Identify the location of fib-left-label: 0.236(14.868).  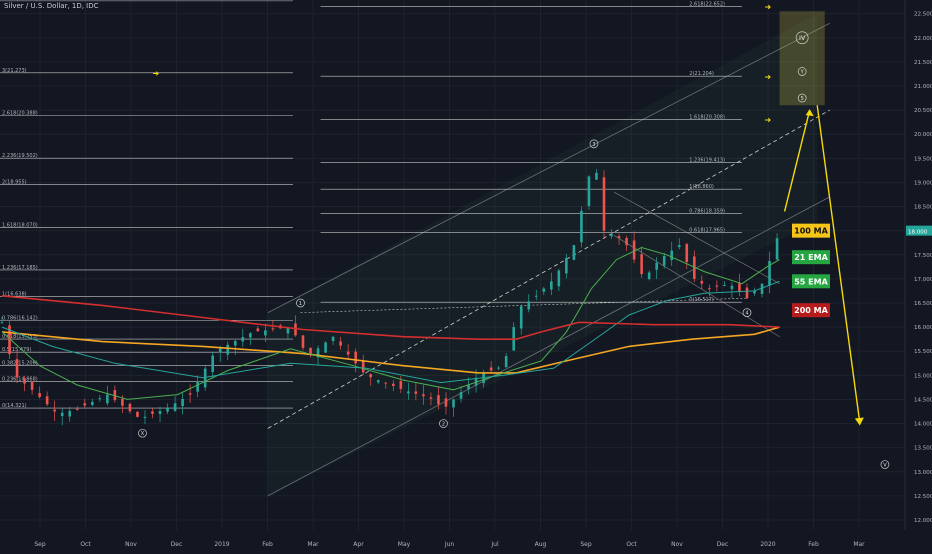
(20, 380).